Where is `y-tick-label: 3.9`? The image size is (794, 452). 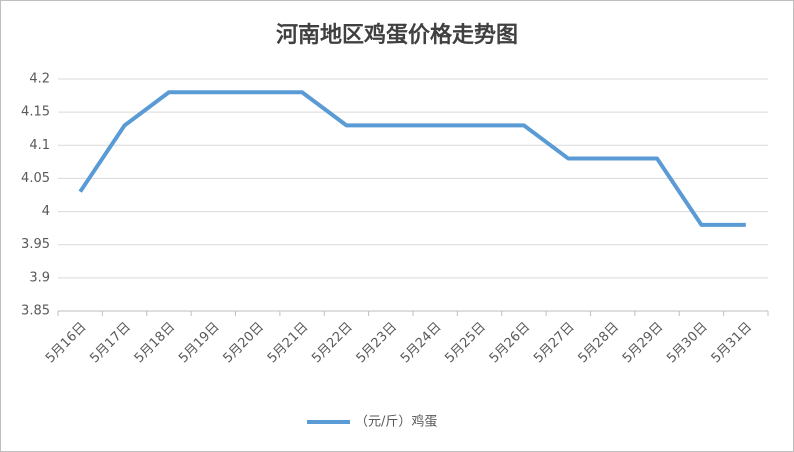 y-tick-label: 3.9 is located at coordinates (39, 277).